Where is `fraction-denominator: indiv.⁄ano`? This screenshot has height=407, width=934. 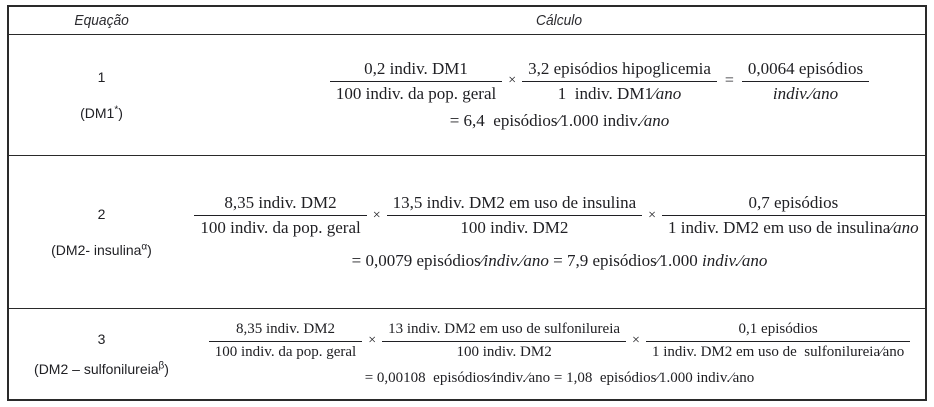
fraction-denominator: indiv.⁄ano is located at coordinates (805, 93).